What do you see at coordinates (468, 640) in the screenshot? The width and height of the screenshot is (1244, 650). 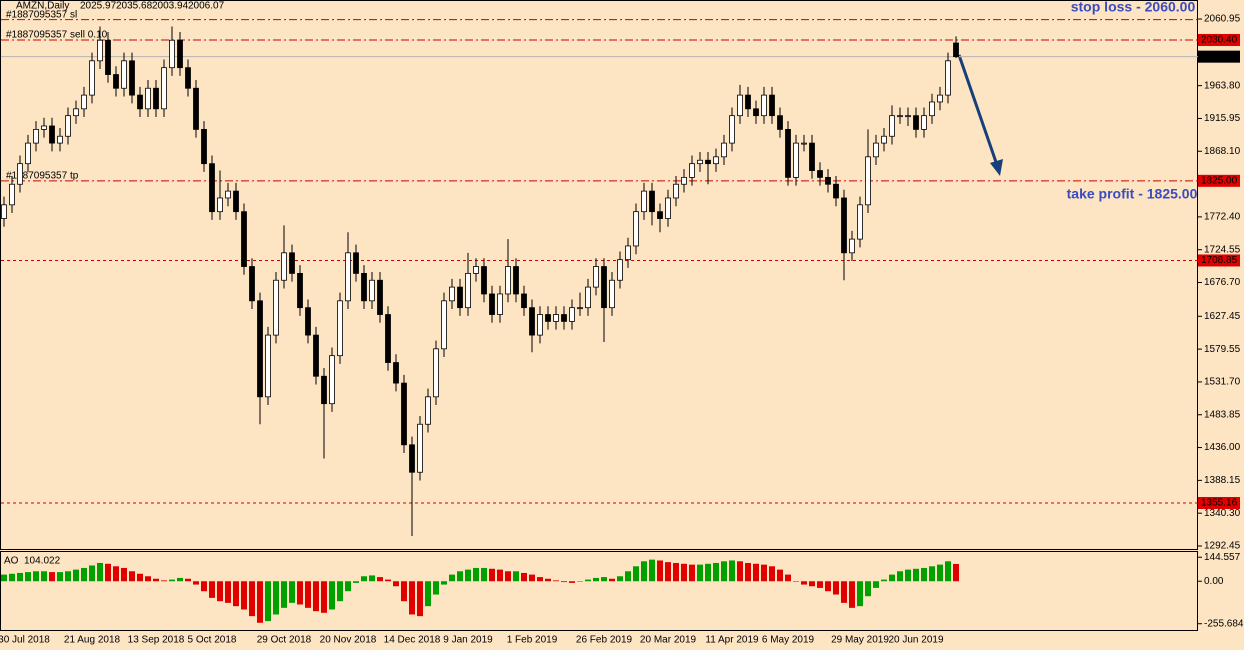 I see `x-tick-label: 9 Jan 2019` at bounding box center [468, 640].